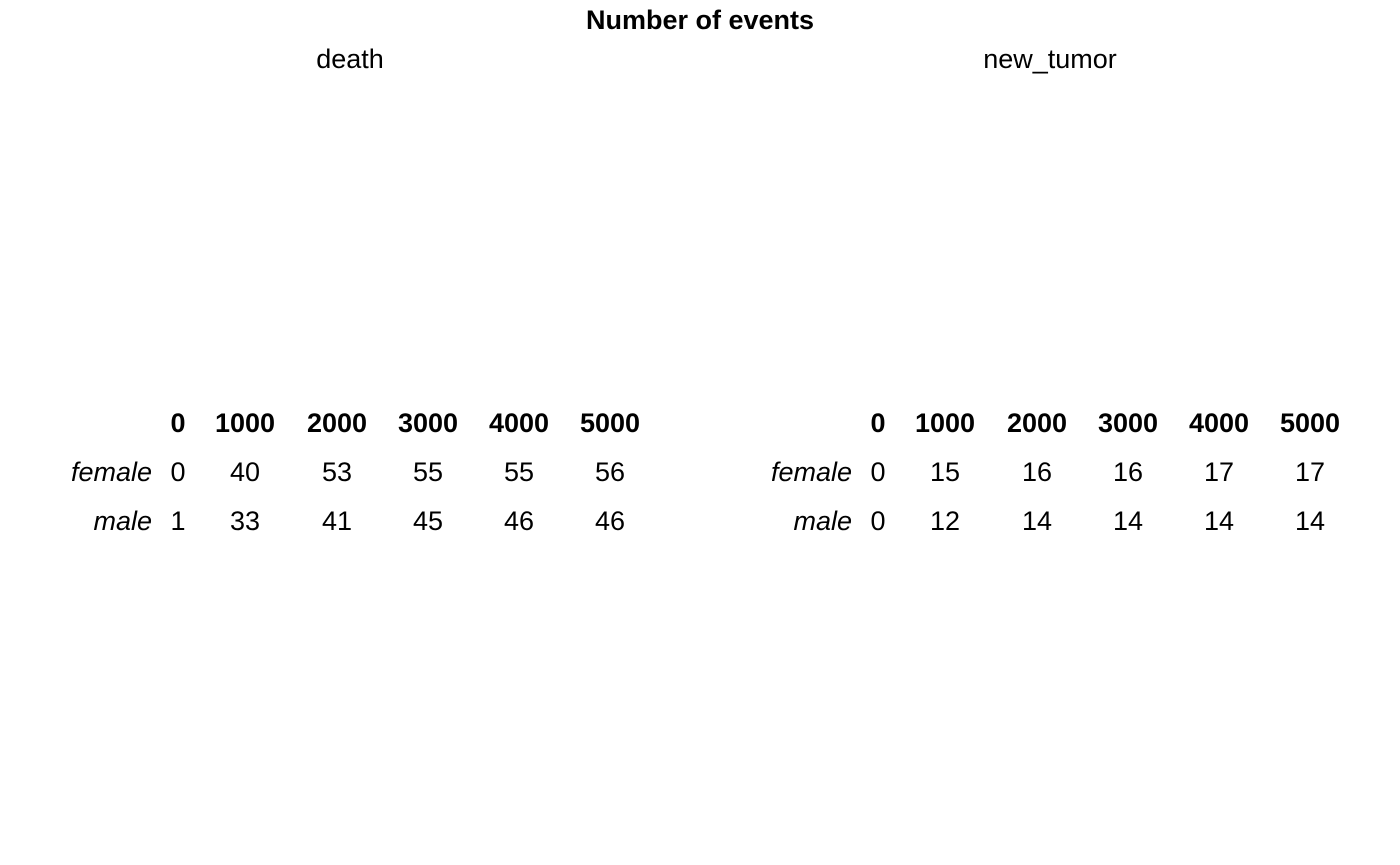 The width and height of the screenshot is (1400, 865). Describe the element at coordinates (700, 20) in the screenshot. I see `chart-title: Number of events` at that location.